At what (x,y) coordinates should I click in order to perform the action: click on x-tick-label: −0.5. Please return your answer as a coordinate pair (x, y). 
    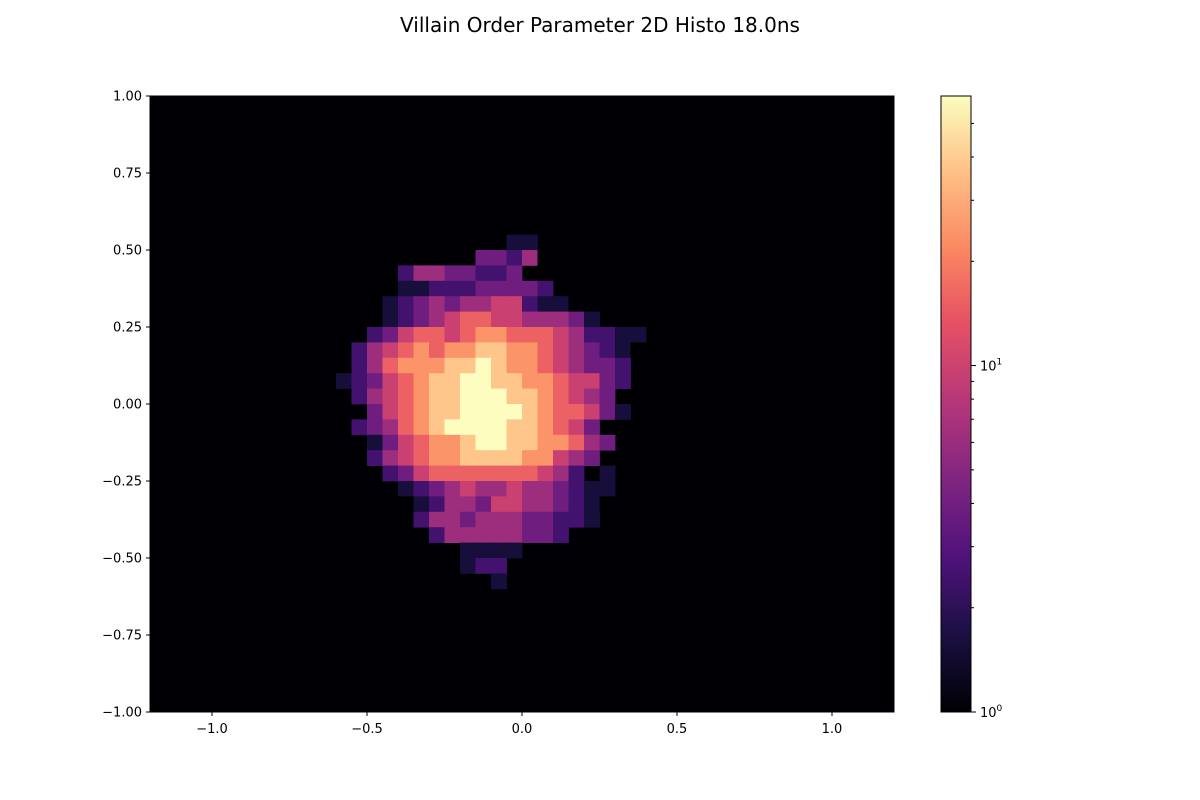
    Looking at the image, I should click on (367, 729).